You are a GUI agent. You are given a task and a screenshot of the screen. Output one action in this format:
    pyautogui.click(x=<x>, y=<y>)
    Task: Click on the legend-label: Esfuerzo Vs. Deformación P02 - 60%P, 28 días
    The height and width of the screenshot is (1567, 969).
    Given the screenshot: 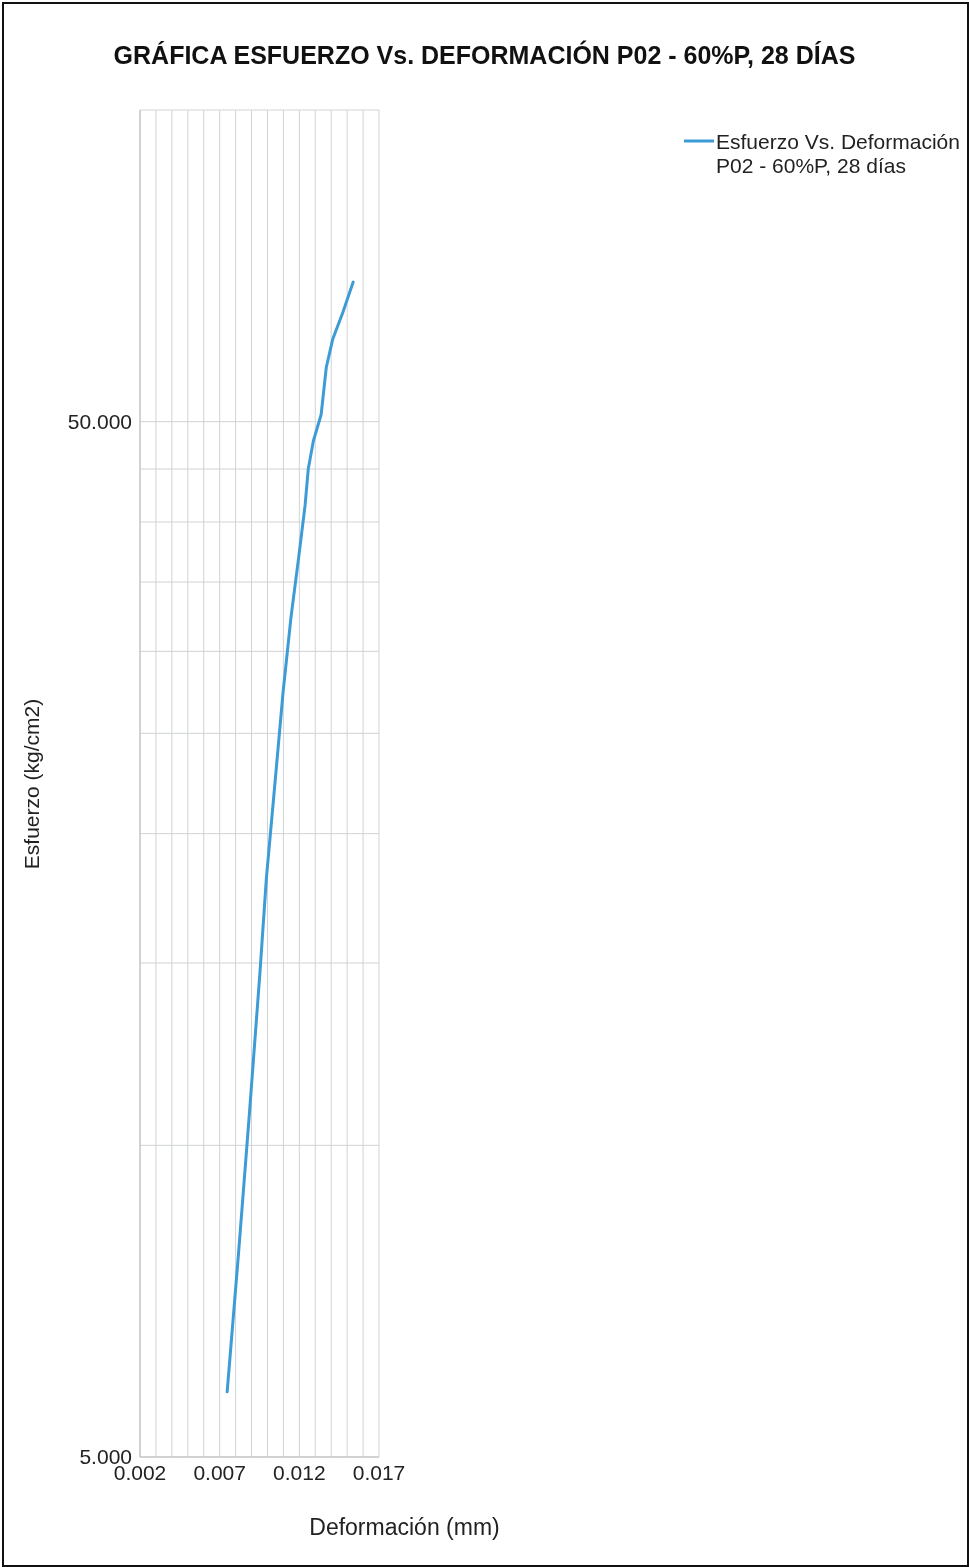 What is the action you would take?
    pyautogui.click(x=838, y=154)
    